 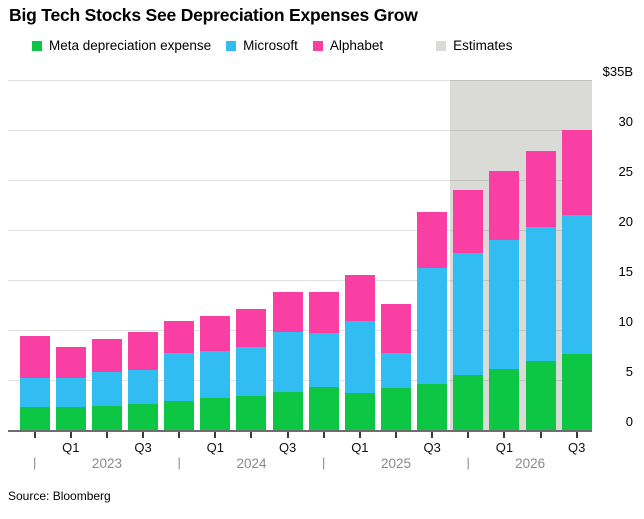 I want to click on bar-segment-meta-depreciation-expense-q3-2026, so click(x=576, y=392).